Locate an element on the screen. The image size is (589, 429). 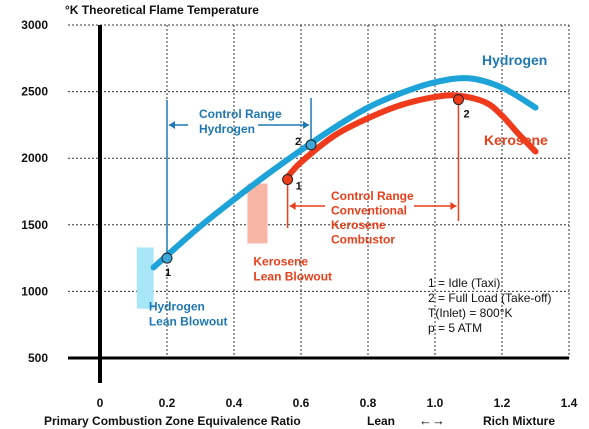
y-tick-label: 1000 is located at coordinates (34, 291).